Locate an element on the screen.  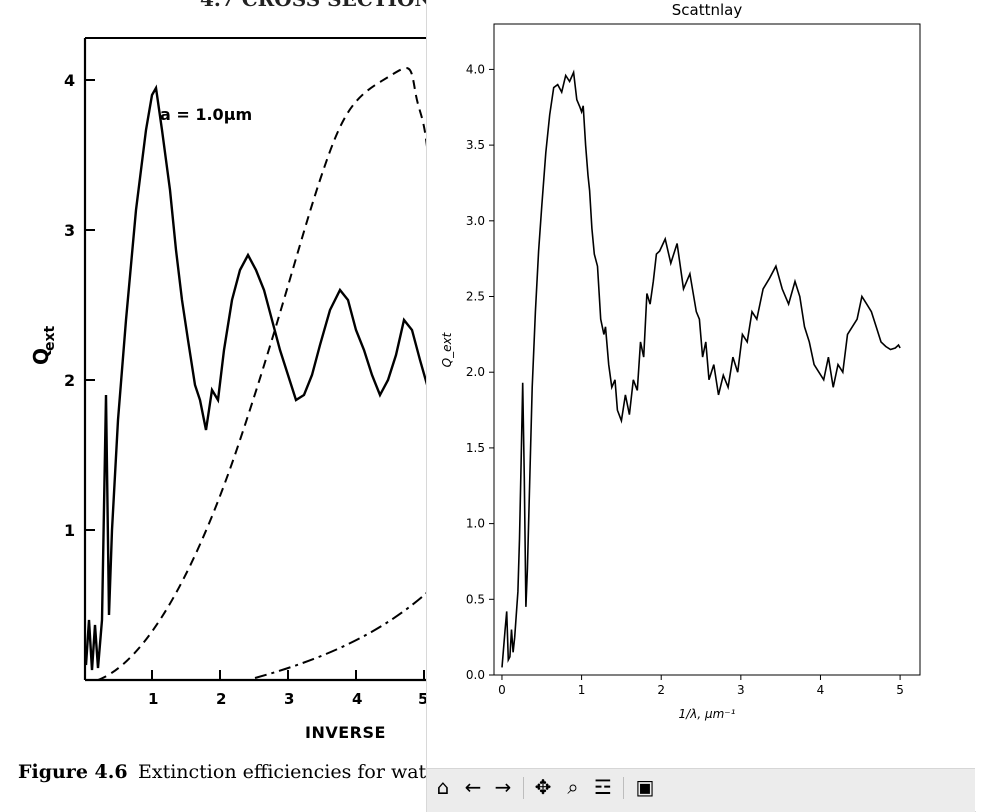
y-tick-label: 2.5 is located at coordinates (475, 297).